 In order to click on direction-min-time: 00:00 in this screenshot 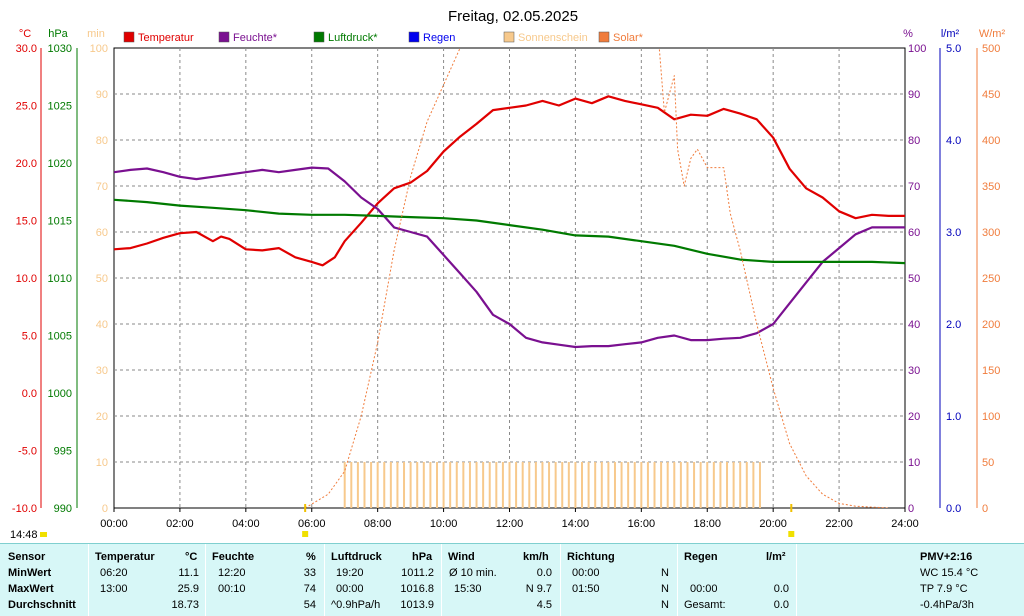, I will do `click(586, 573)`.